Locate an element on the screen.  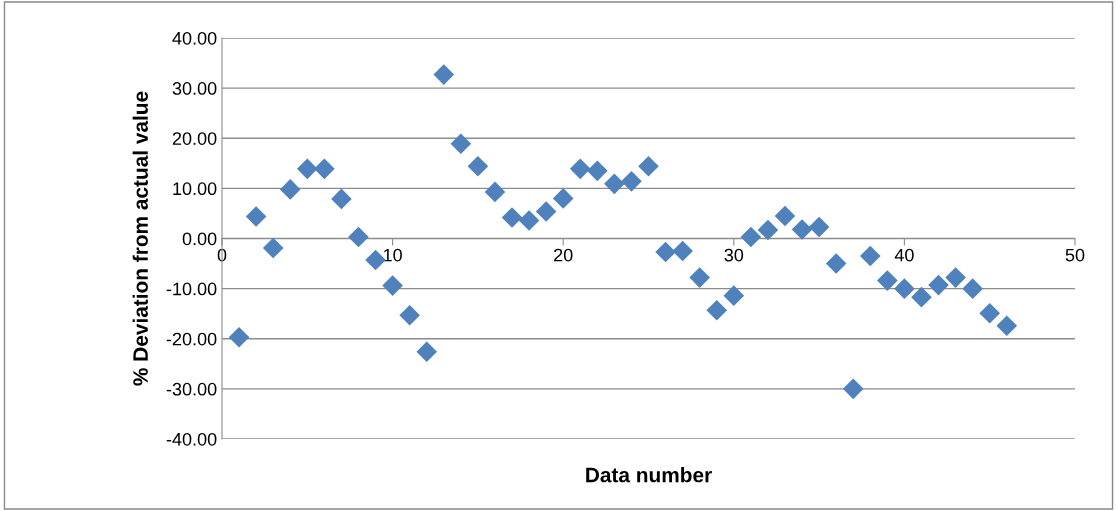
y-tick-label: 30.00 is located at coordinates (194, 88).